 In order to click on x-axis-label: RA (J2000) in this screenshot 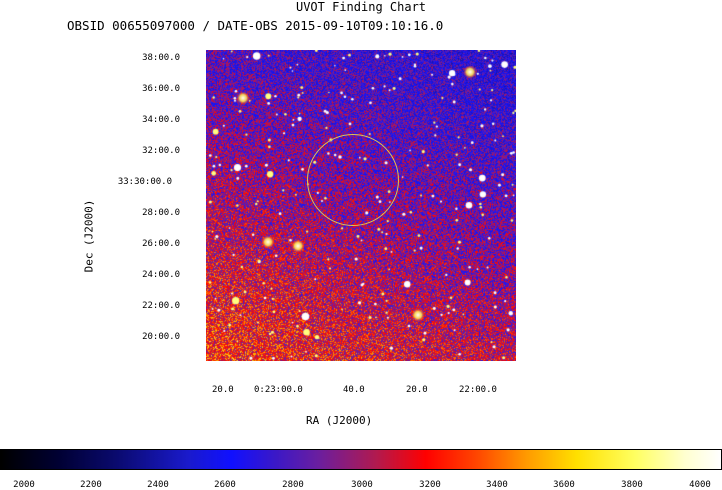, I will do `click(339, 420)`.